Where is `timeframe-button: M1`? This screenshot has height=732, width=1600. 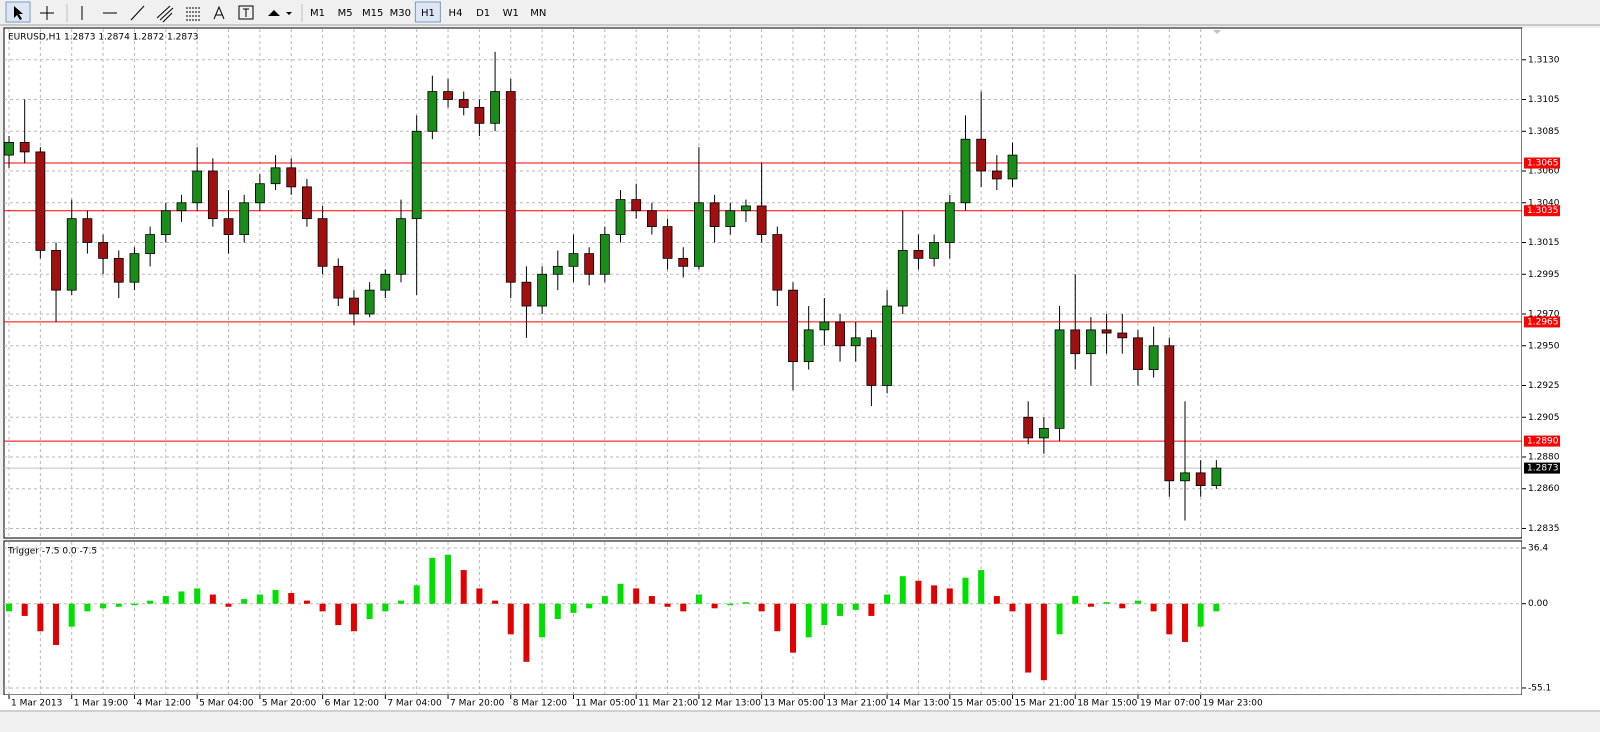
timeframe-button: M1 is located at coordinates (317, 13).